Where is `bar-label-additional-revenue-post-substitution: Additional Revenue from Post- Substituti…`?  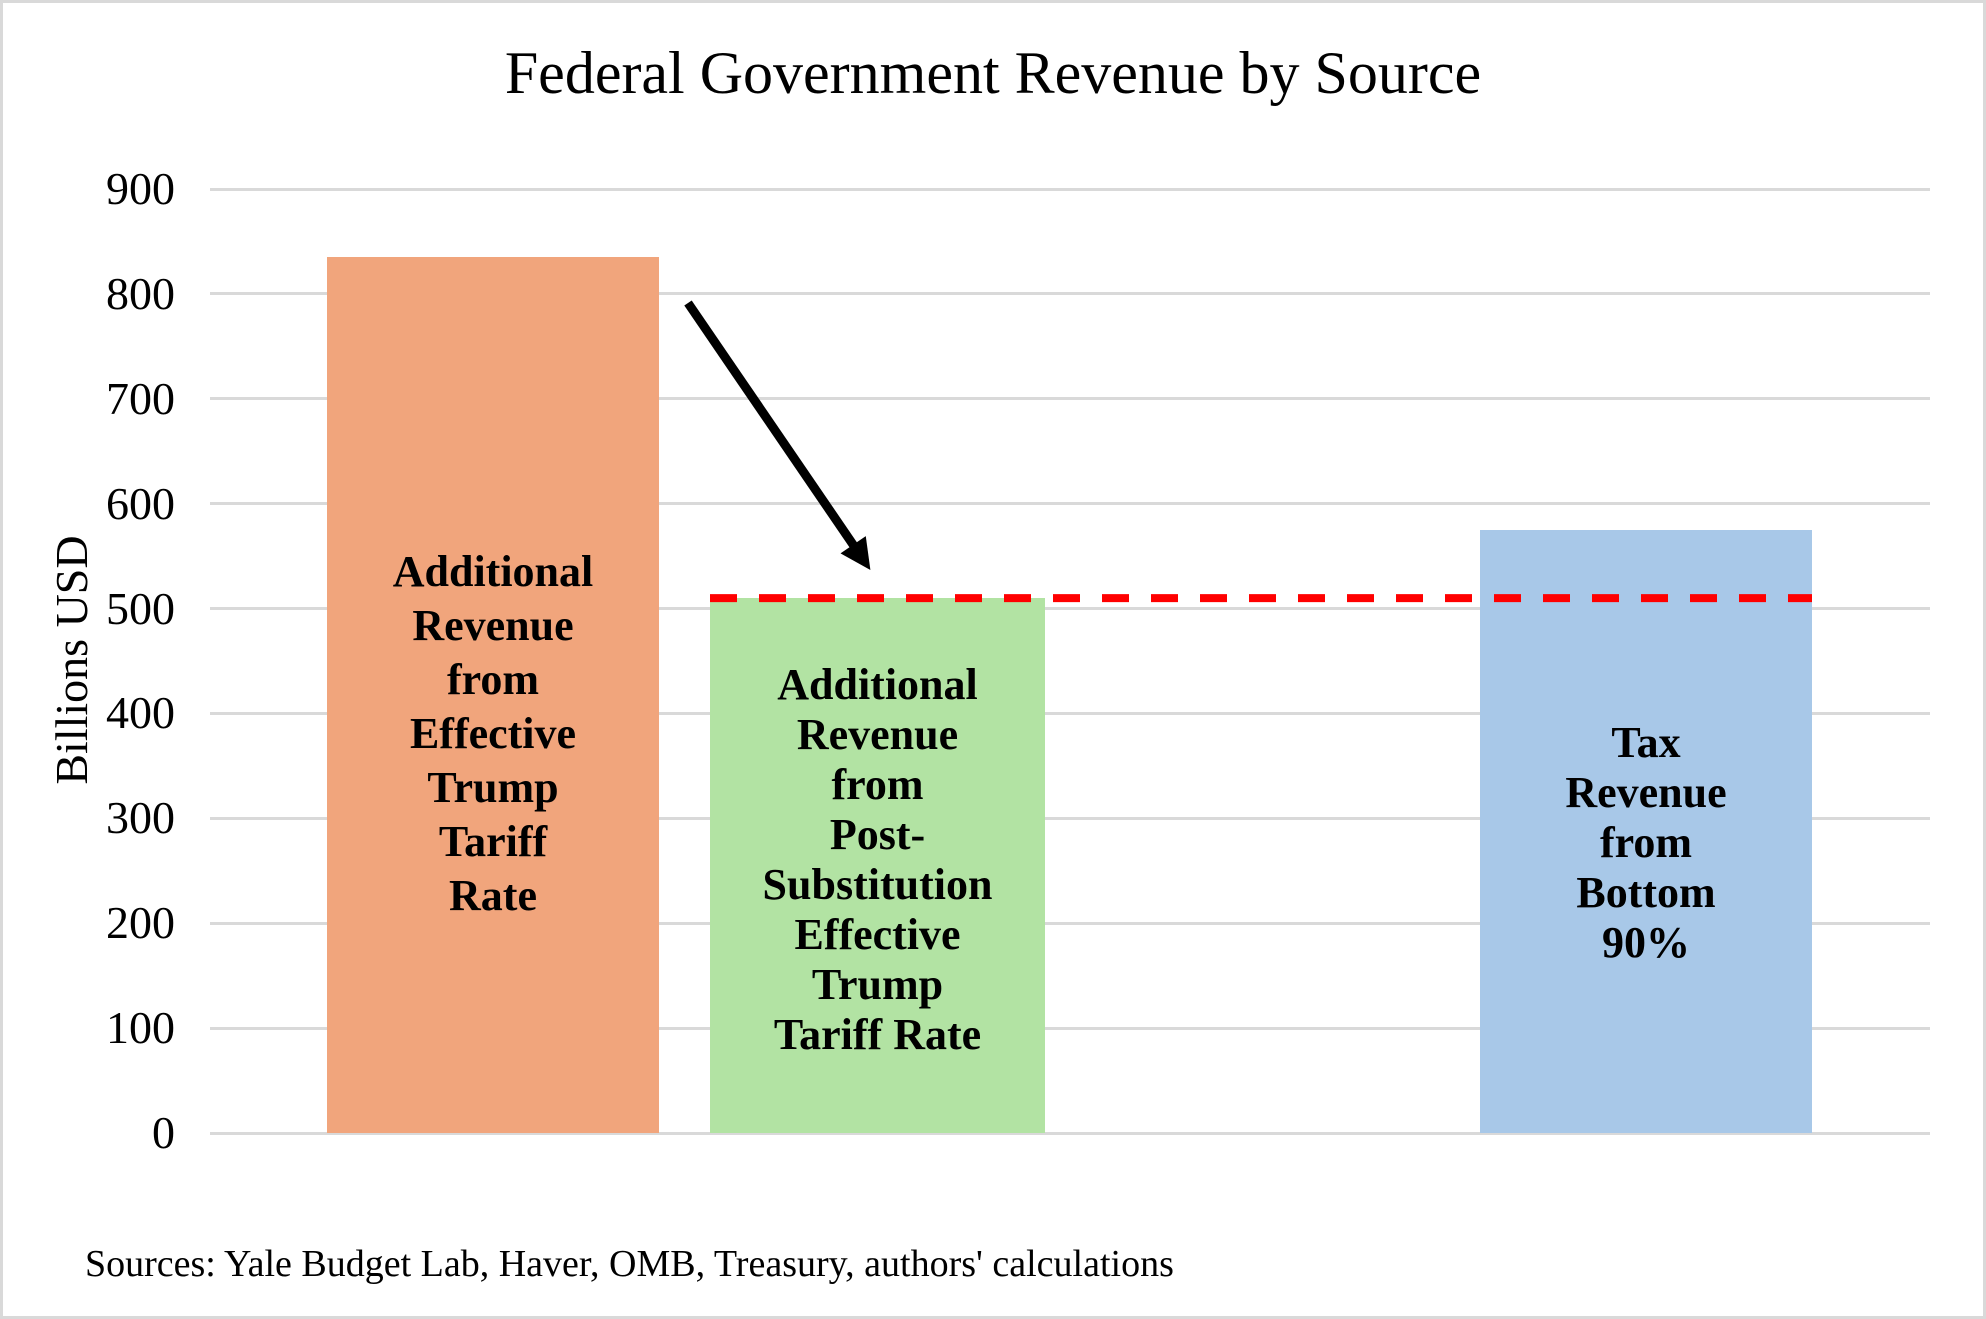 bar-label-additional-revenue-post-substitution: Additional Revenue from Post- Substituti… is located at coordinates (877, 859).